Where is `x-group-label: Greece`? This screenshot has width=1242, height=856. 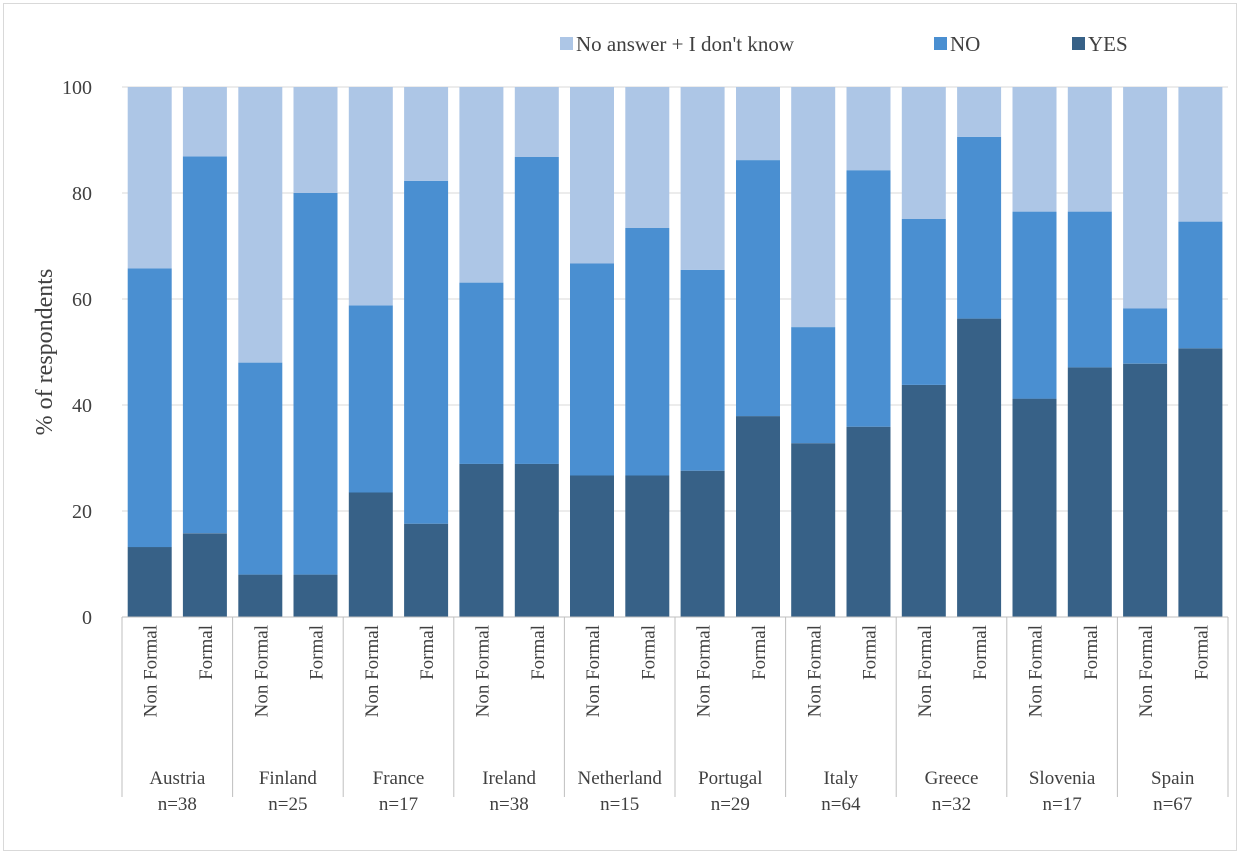
x-group-label: Greece is located at coordinates (952, 778).